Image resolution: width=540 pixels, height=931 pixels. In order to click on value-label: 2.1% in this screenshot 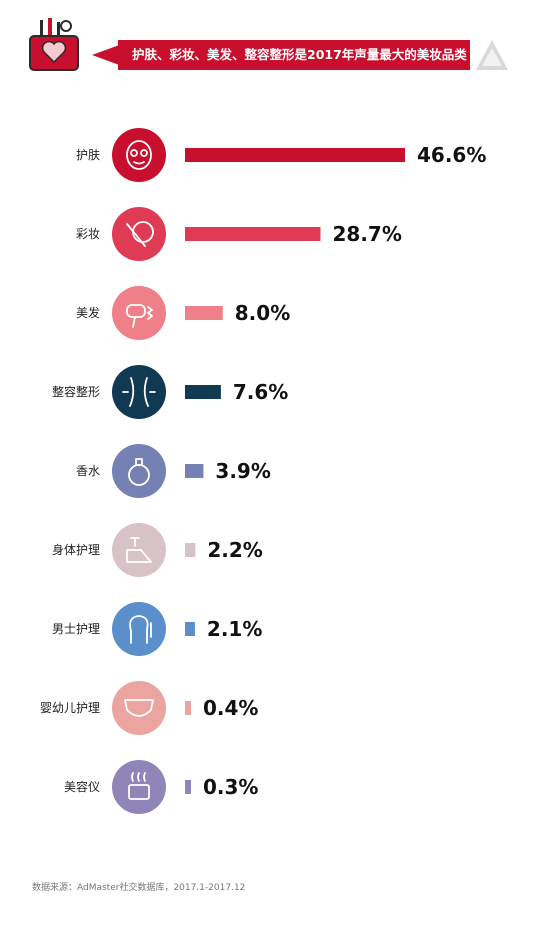, I will do `click(234, 629)`.